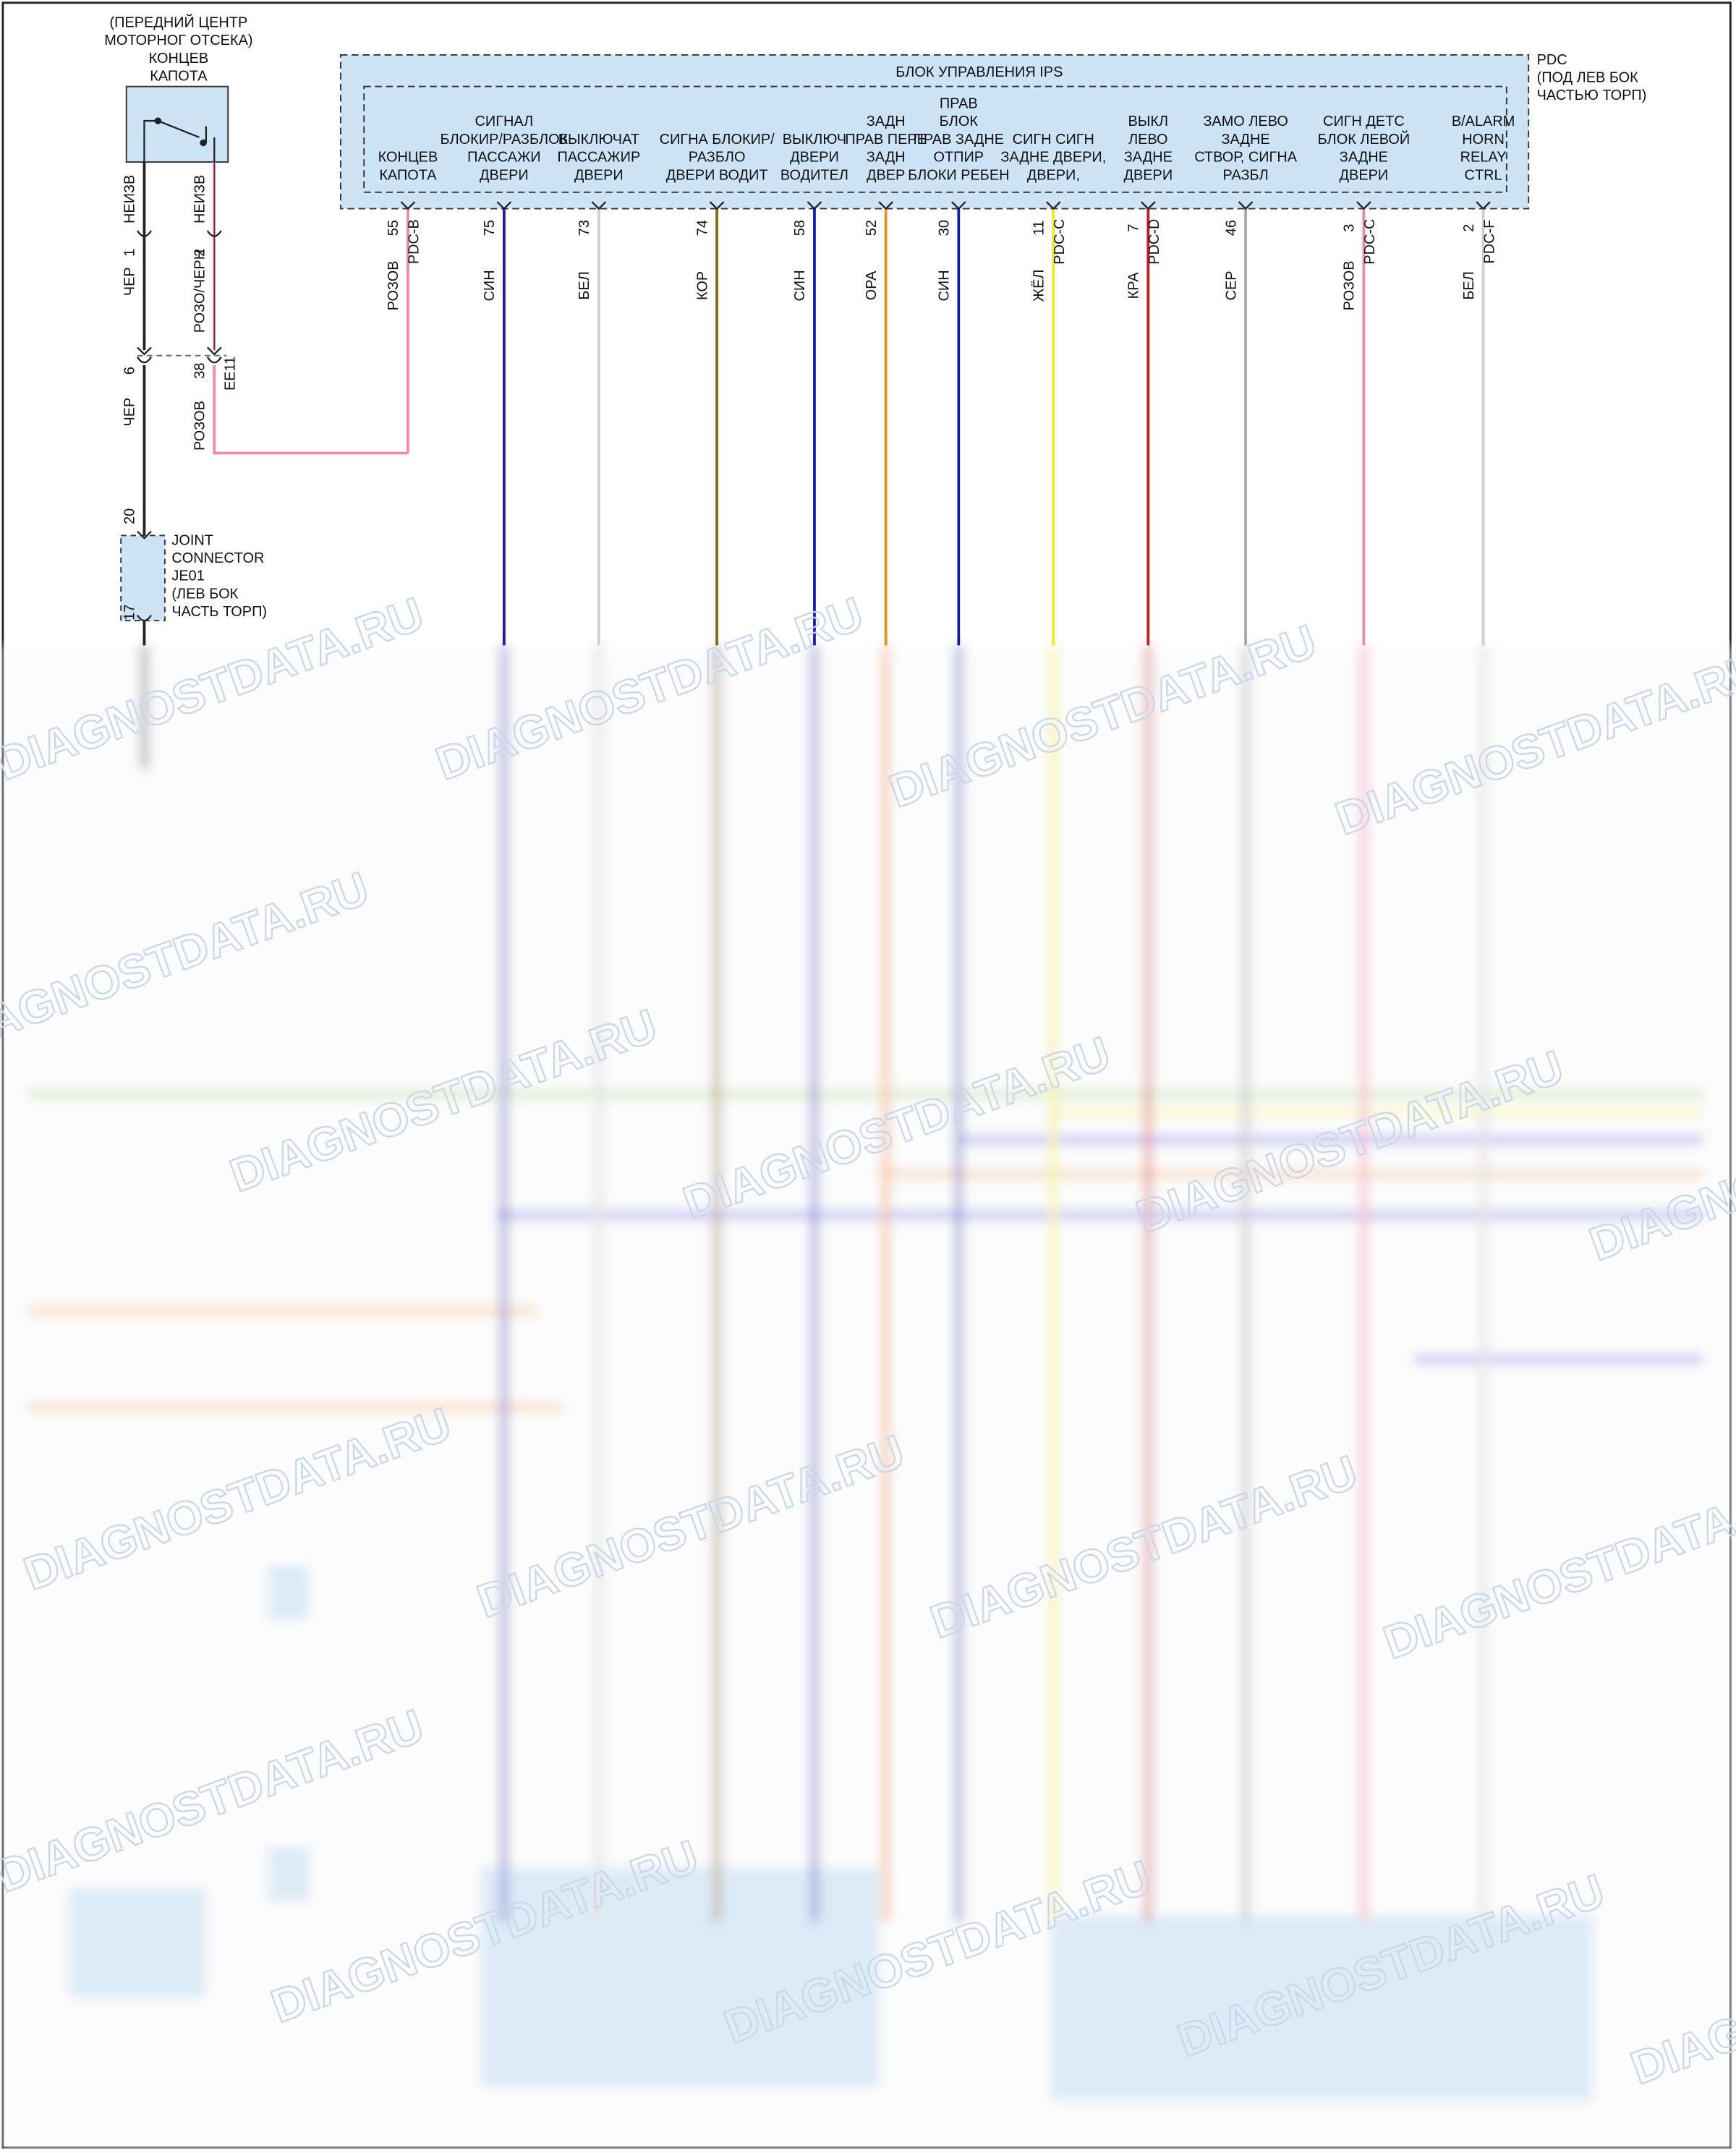 The height and width of the screenshot is (2153, 1736). Describe the element at coordinates (490, 228) in the screenshot. I see `pin-number: 75` at that location.